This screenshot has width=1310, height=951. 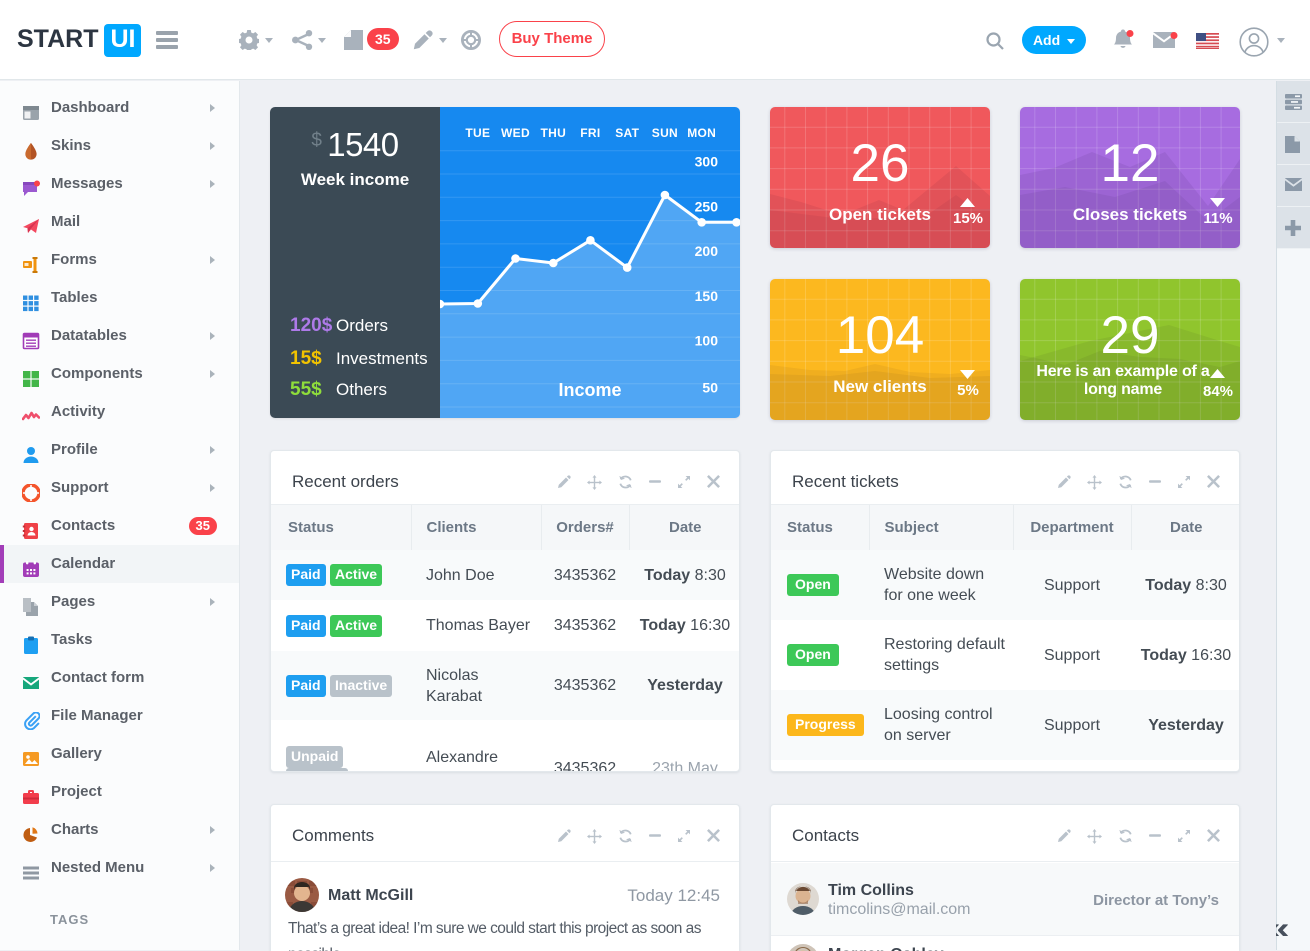 I want to click on svg-text: Income, so click(x=589, y=390).